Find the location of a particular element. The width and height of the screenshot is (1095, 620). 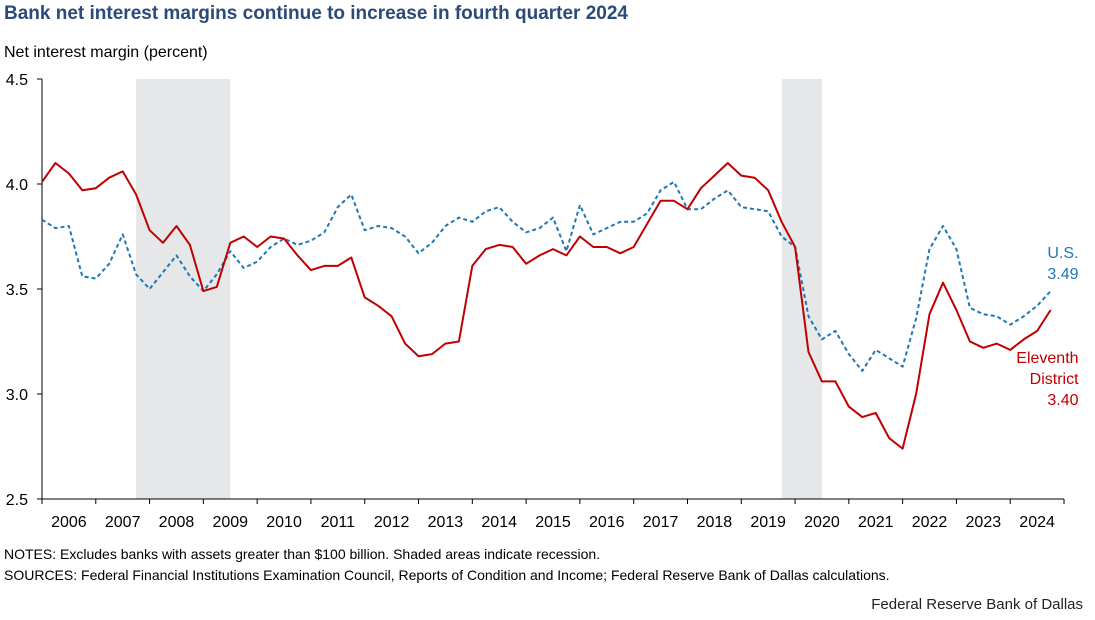

series-annotations: U.S. 3.49 Eleventh District 3.40 is located at coordinates (1047, 327).